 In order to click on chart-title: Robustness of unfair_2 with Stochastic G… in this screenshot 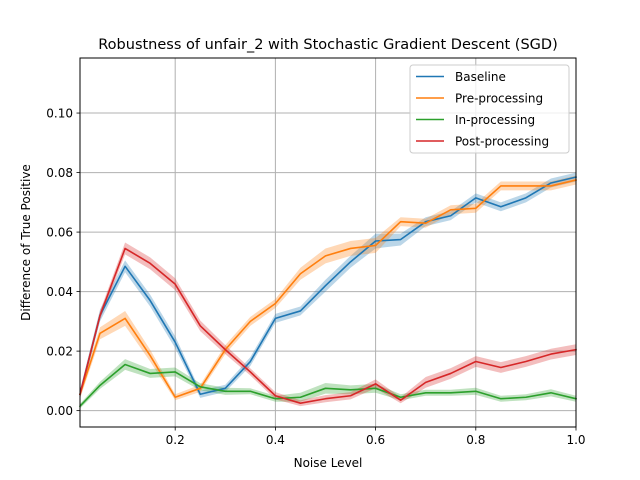, I will do `click(327, 45)`.